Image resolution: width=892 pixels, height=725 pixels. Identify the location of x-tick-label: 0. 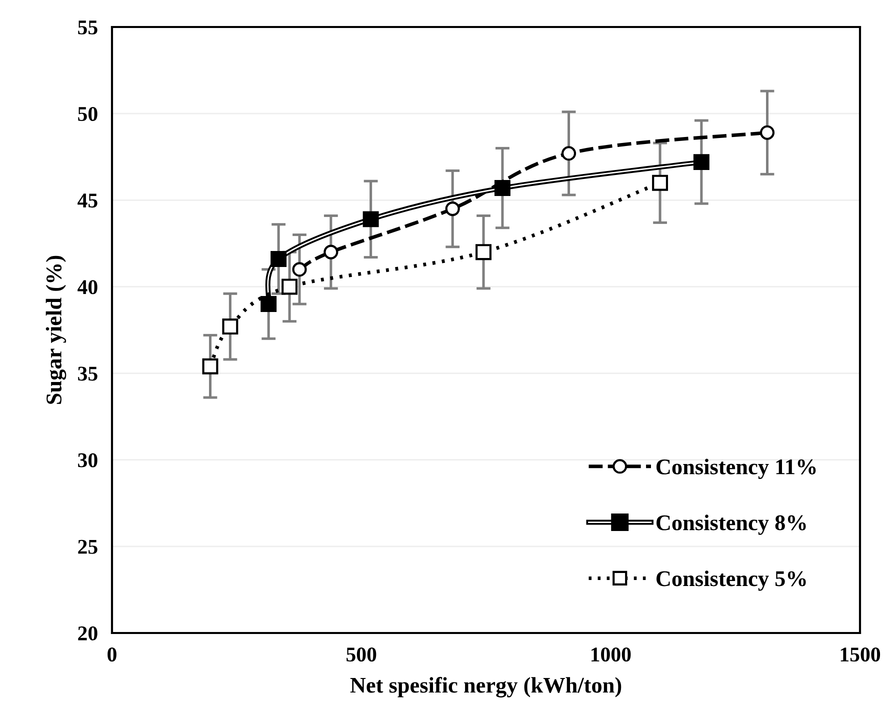
(112, 654).